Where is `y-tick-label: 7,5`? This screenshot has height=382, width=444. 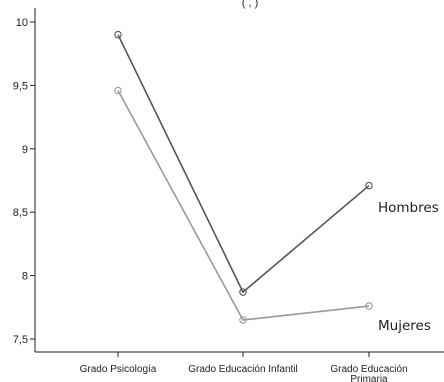 y-tick-label: 7,5 is located at coordinates (20, 340).